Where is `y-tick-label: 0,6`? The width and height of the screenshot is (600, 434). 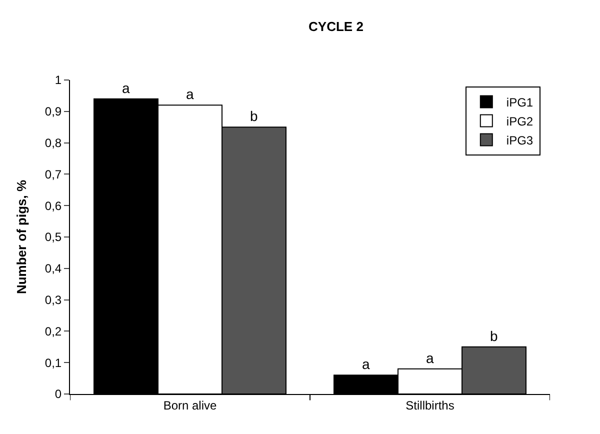
y-tick-label: 0,6 is located at coordinates (53, 205).